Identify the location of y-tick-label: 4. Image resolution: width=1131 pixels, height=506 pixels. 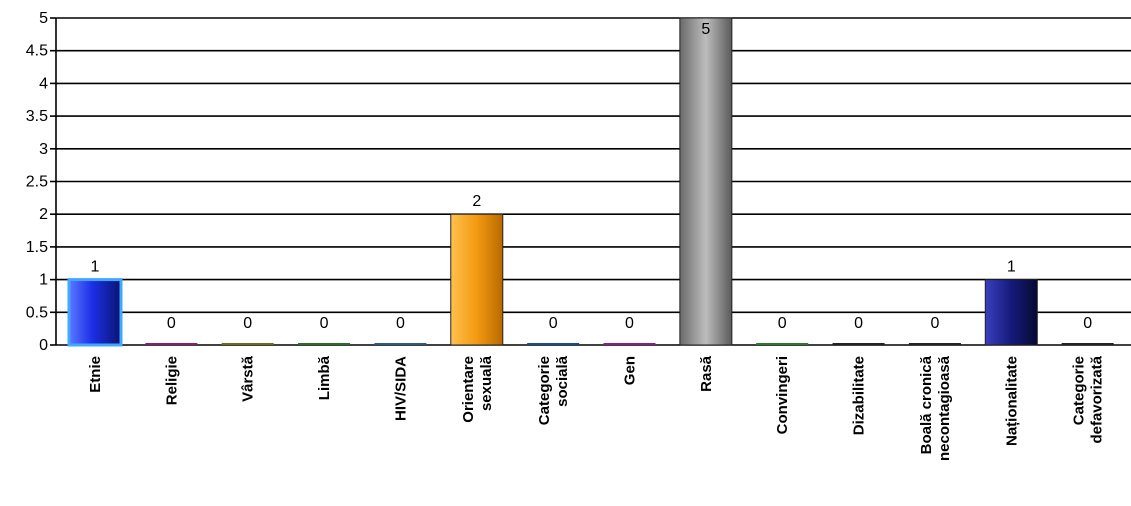
(43, 83).